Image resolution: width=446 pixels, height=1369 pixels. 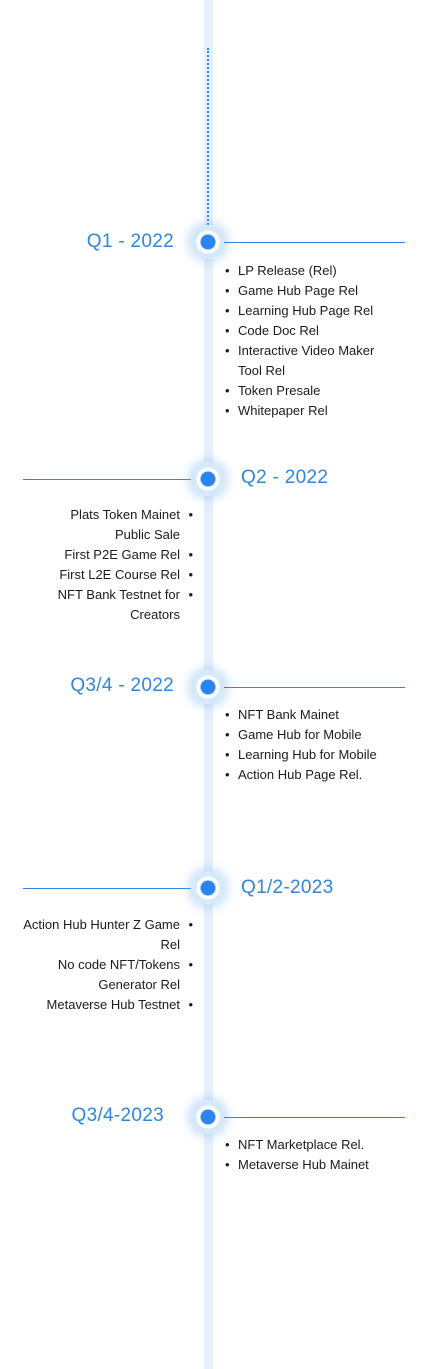 I want to click on list-item: LP Release (Rel), so click(x=312, y=271).